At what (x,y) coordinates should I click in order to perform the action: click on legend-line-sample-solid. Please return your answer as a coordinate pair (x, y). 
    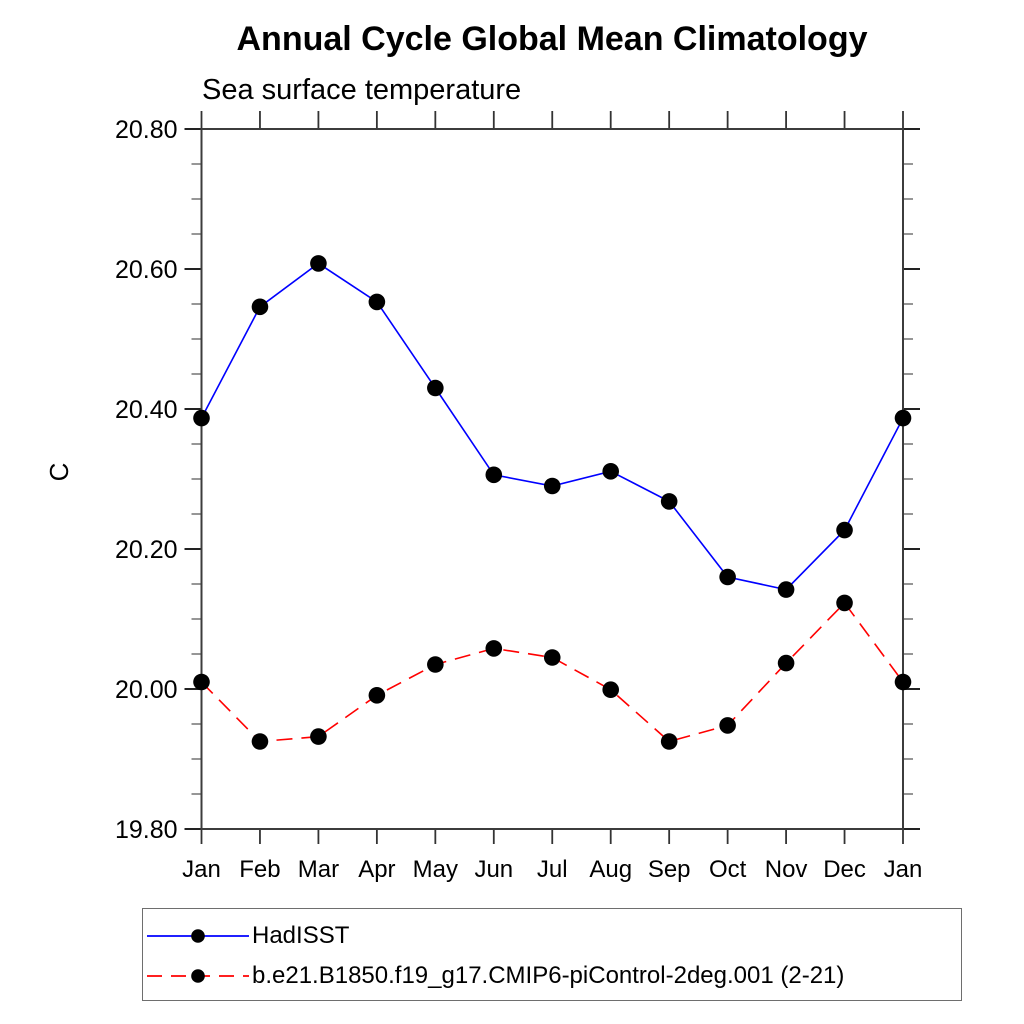
    Looking at the image, I should click on (198, 936).